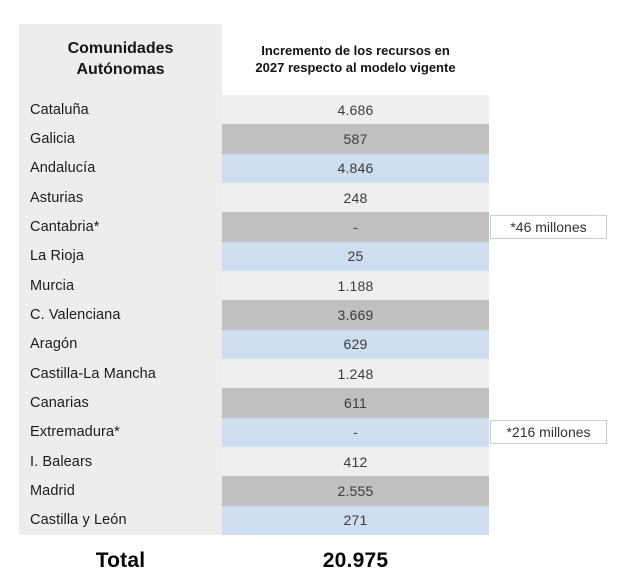 The width and height of the screenshot is (625, 584). I want to click on table-row: Cantabria* - *46 millones, so click(313, 227).